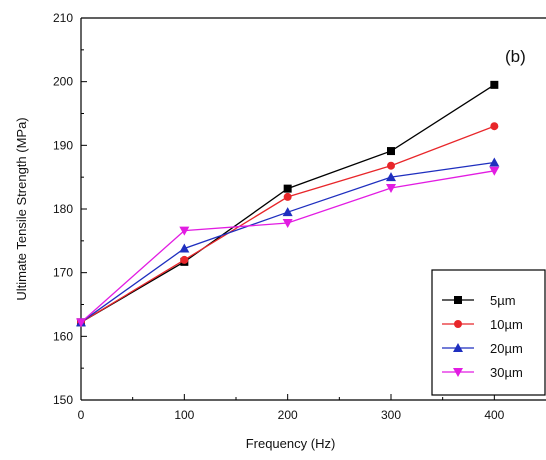 The width and height of the screenshot is (546, 460). I want to click on y-tick-label: 160, so click(63, 336).